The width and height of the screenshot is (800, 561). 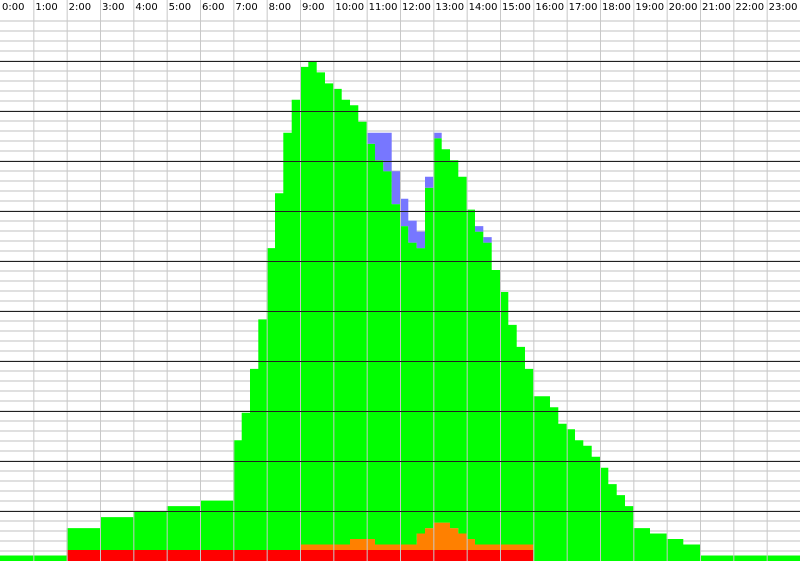 I want to click on x-tick-label: 21:00, so click(x=716, y=7).